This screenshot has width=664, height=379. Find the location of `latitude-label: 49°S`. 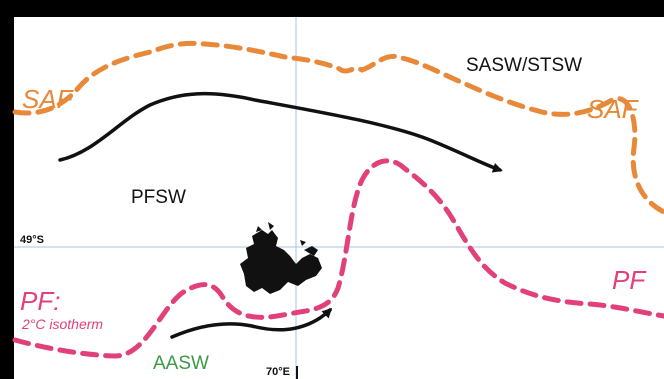

latitude-label: 49°S is located at coordinates (32, 240).